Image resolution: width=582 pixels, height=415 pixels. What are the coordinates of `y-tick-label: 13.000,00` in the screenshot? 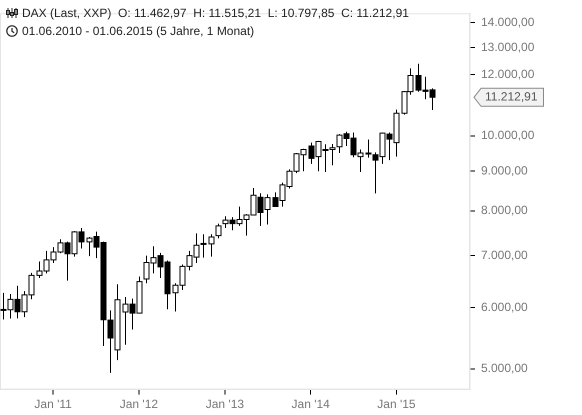 It's located at (508, 47).